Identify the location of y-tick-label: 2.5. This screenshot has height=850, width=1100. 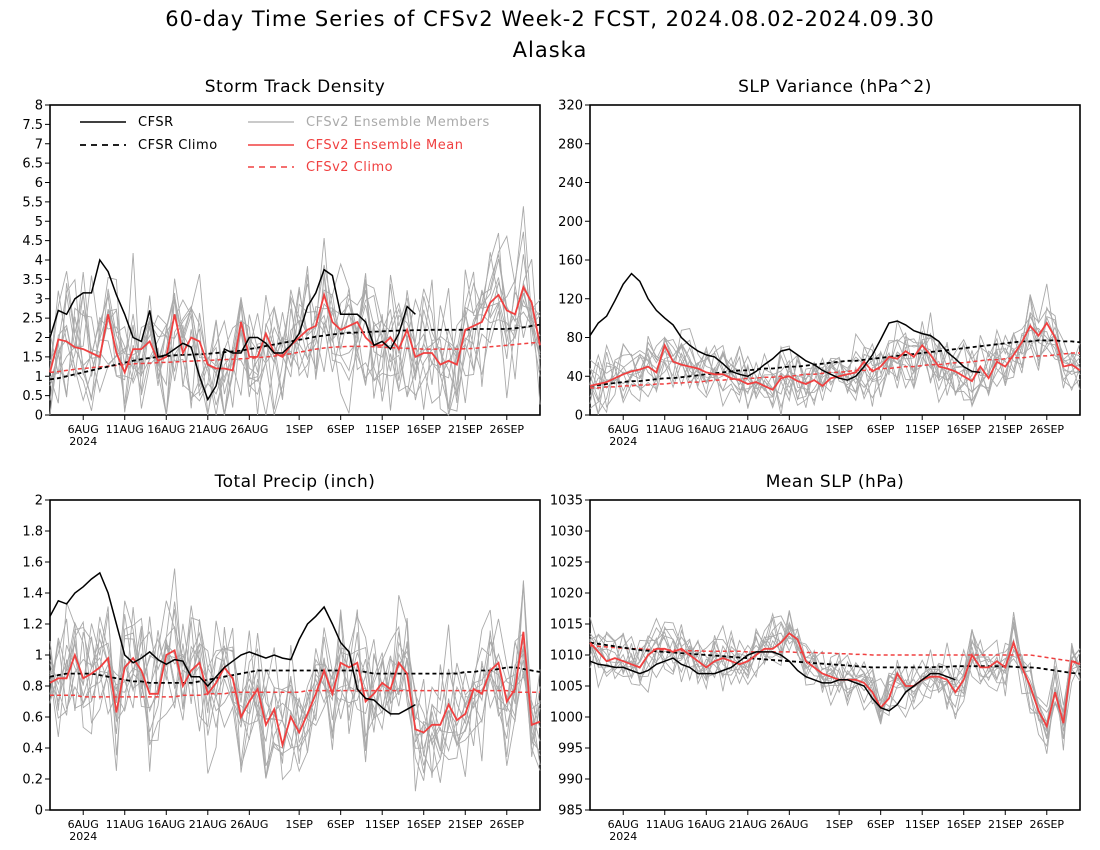
(32, 319).